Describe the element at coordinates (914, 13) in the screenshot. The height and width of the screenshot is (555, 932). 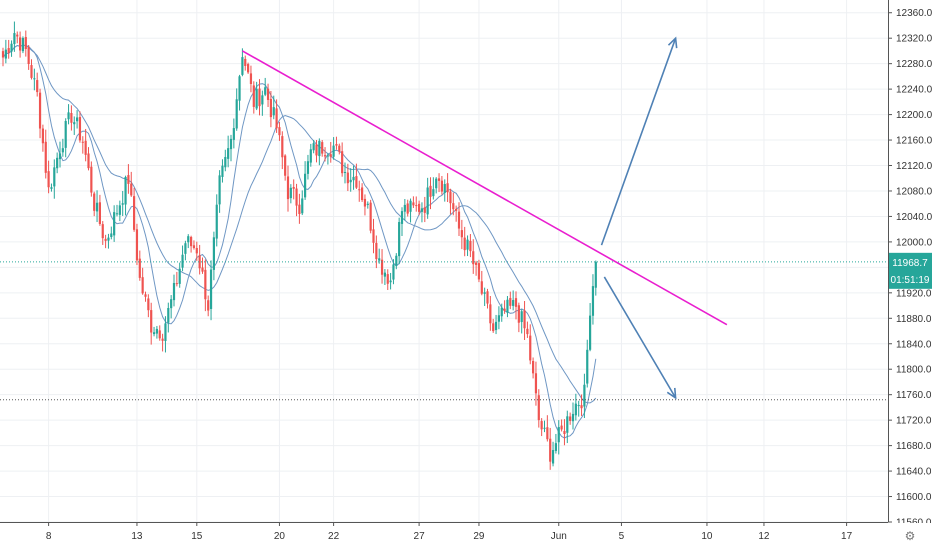
I see `price-tick-label: 12360.0` at that location.